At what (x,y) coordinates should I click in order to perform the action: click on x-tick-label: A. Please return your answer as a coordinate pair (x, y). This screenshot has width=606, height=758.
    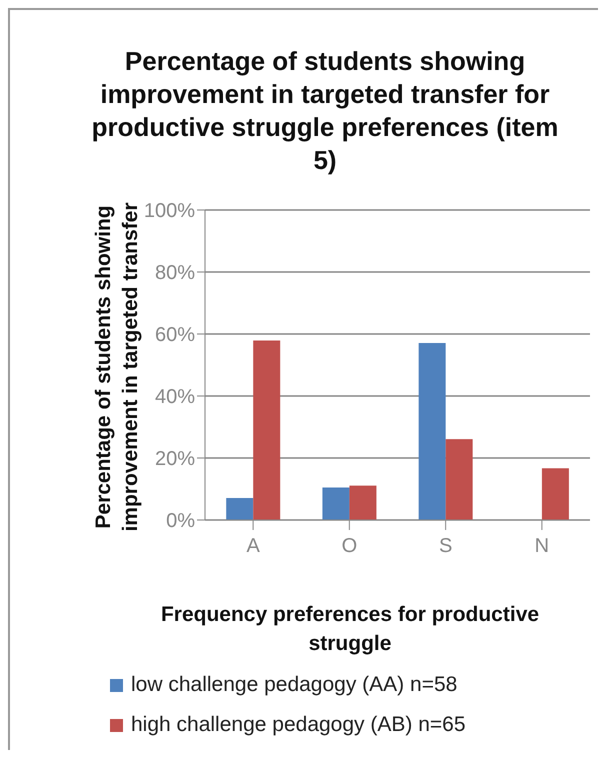
    Looking at the image, I should click on (253, 546).